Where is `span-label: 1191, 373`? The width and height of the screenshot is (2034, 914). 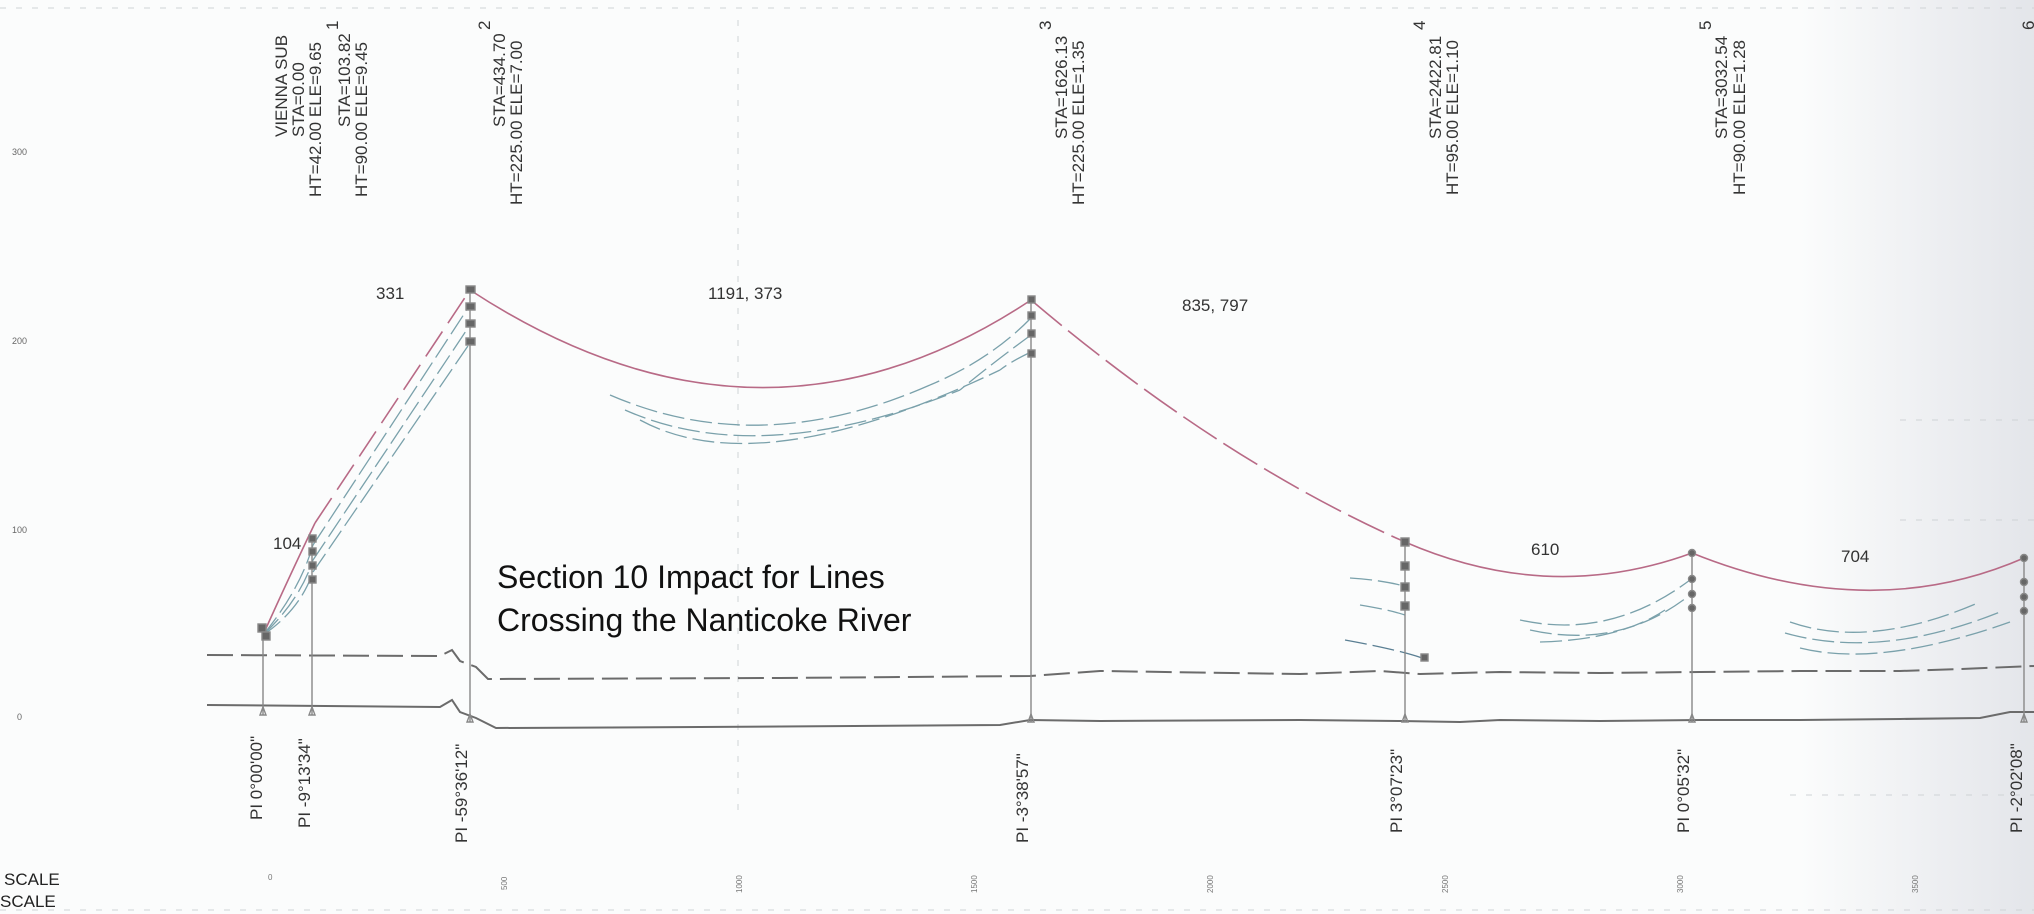
span-label: 1191, 373 is located at coordinates (745, 293).